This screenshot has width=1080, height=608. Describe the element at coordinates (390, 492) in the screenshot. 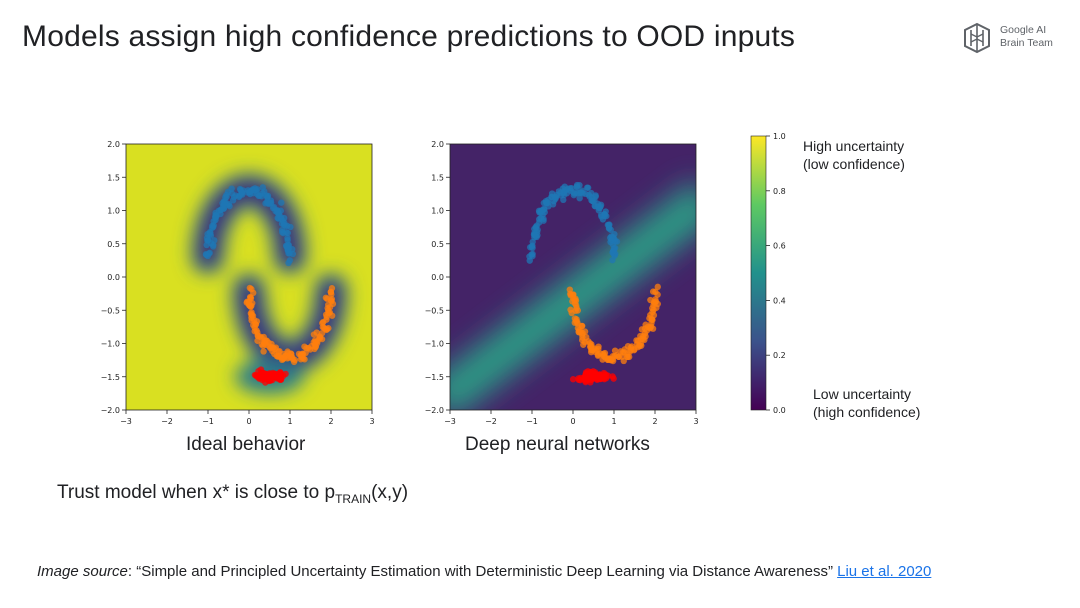

I see `trust-suffix: (x,y)` at that location.